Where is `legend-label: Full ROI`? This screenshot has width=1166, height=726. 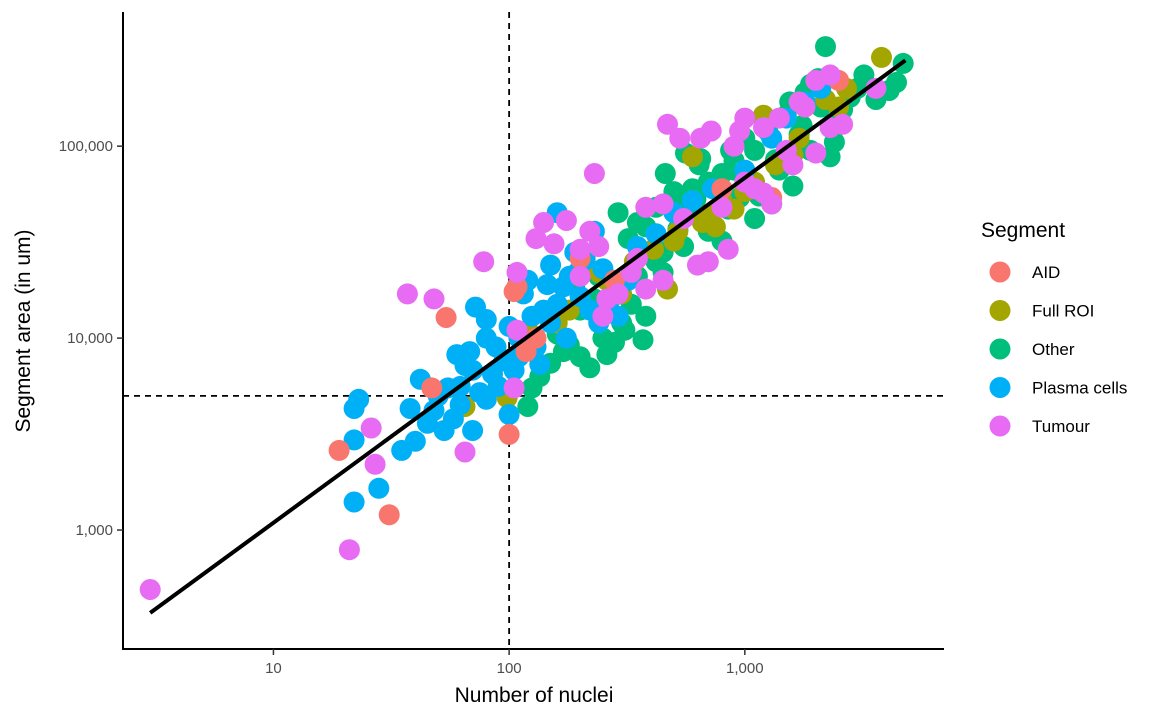
legend-label: Full ROI is located at coordinates (1063, 311).